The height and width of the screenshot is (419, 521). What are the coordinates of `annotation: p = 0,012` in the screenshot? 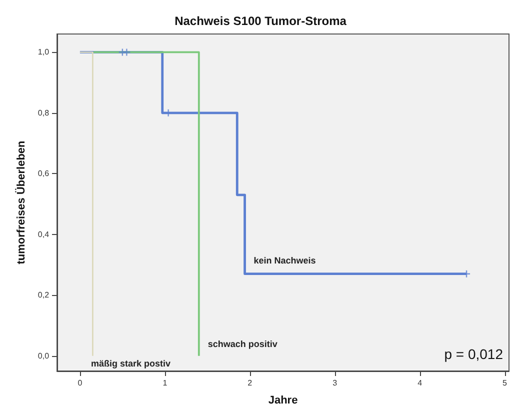 It's located at (474, 354).